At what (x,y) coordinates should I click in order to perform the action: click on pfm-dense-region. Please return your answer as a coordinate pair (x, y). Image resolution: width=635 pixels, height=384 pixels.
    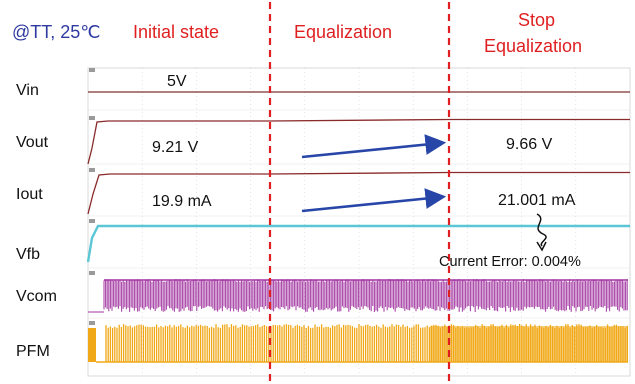
    Looking at the image, I should click on (529, 344).